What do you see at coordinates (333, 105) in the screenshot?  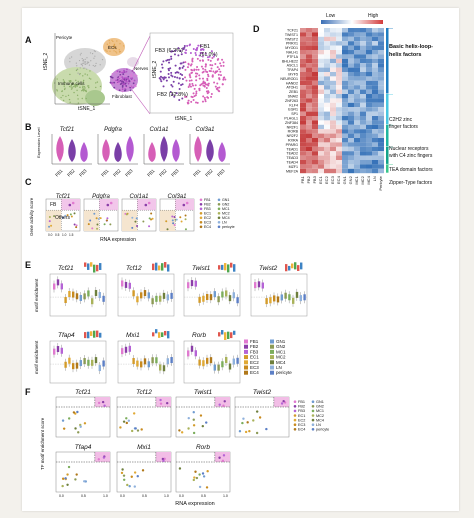 I see `d-cell-KLF4-EC3` at bounding box center [333, 105].